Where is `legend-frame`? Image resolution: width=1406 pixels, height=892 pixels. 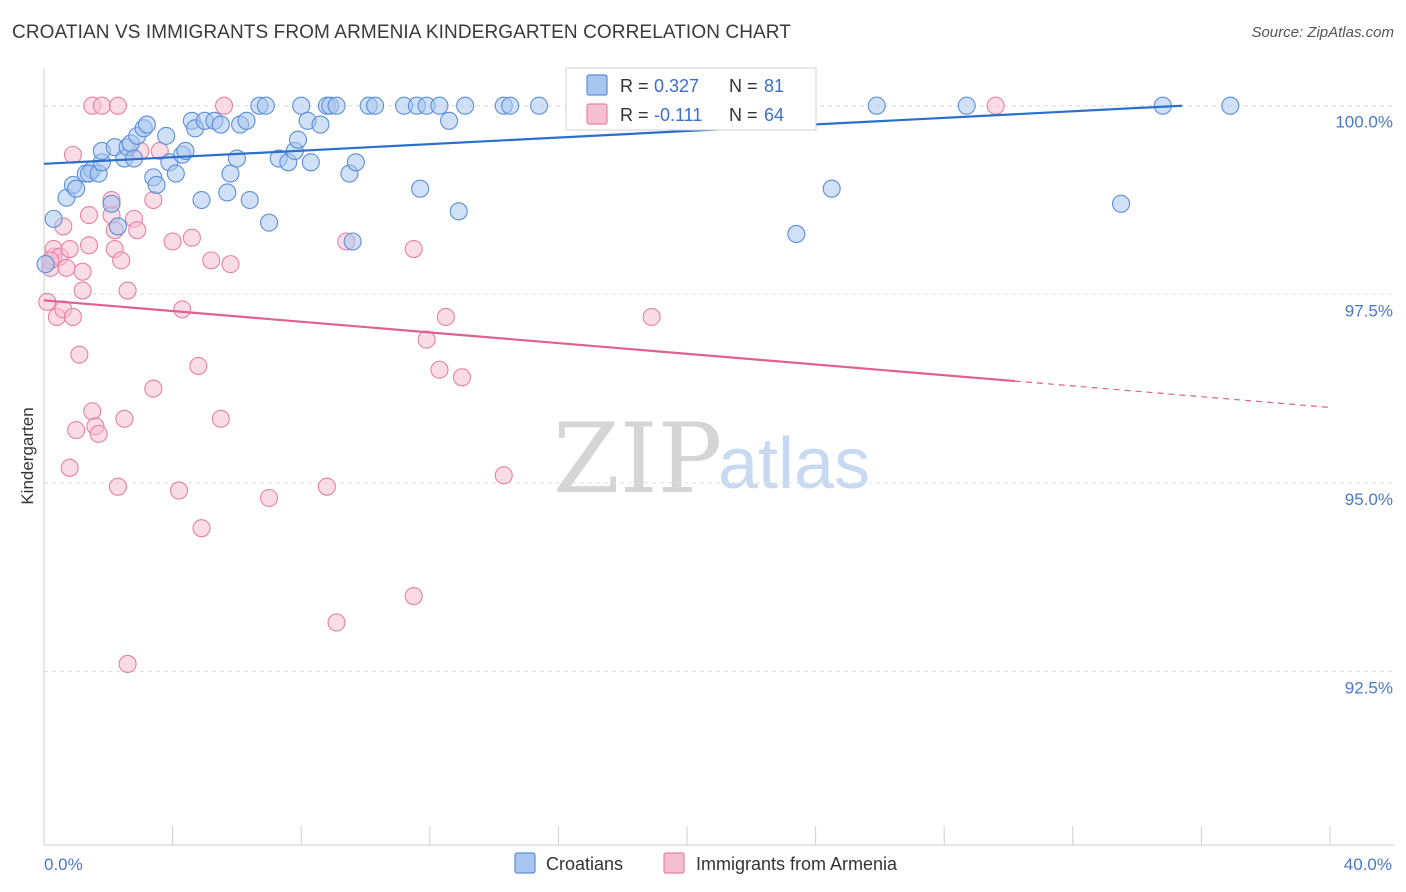 legend-frame is located at coordinates (691, 99).